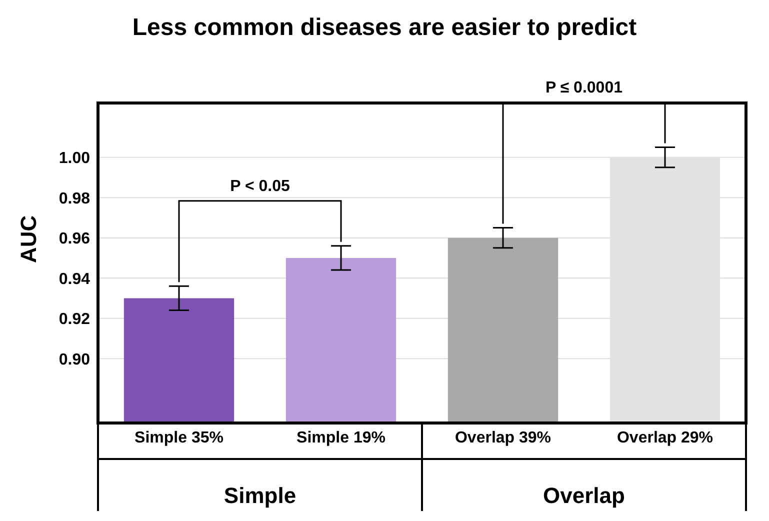 The image size is (769, 521). What do you see at coordinates (503, 437) in the screenshot?
I see `x-tick-label: Overlap 39%` at bounding box center [503, 437].